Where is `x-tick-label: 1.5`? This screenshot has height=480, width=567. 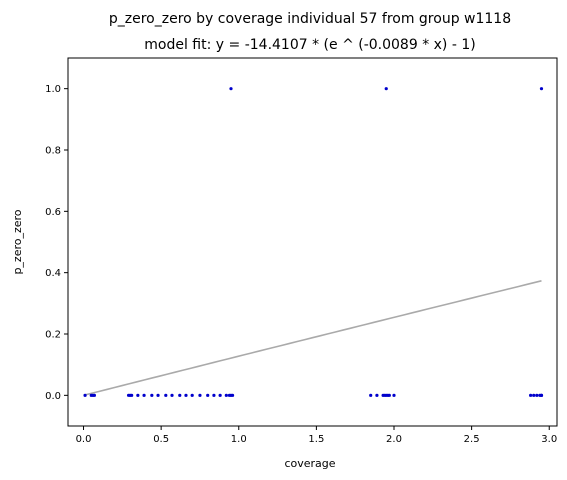
x-tick-label: 1.5 is located at coordinates (316, 439).